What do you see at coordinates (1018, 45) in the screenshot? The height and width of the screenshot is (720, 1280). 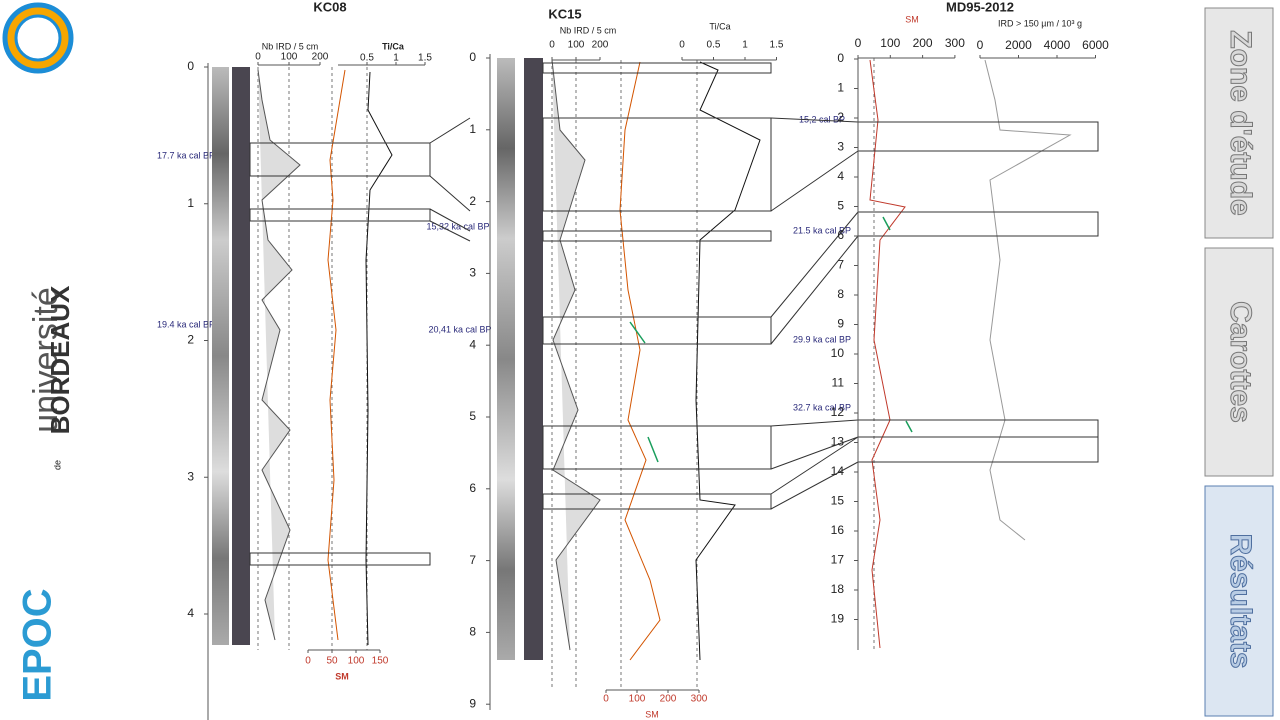 I see `value-tick-label: 2000` at bounding box center [1018, 45].